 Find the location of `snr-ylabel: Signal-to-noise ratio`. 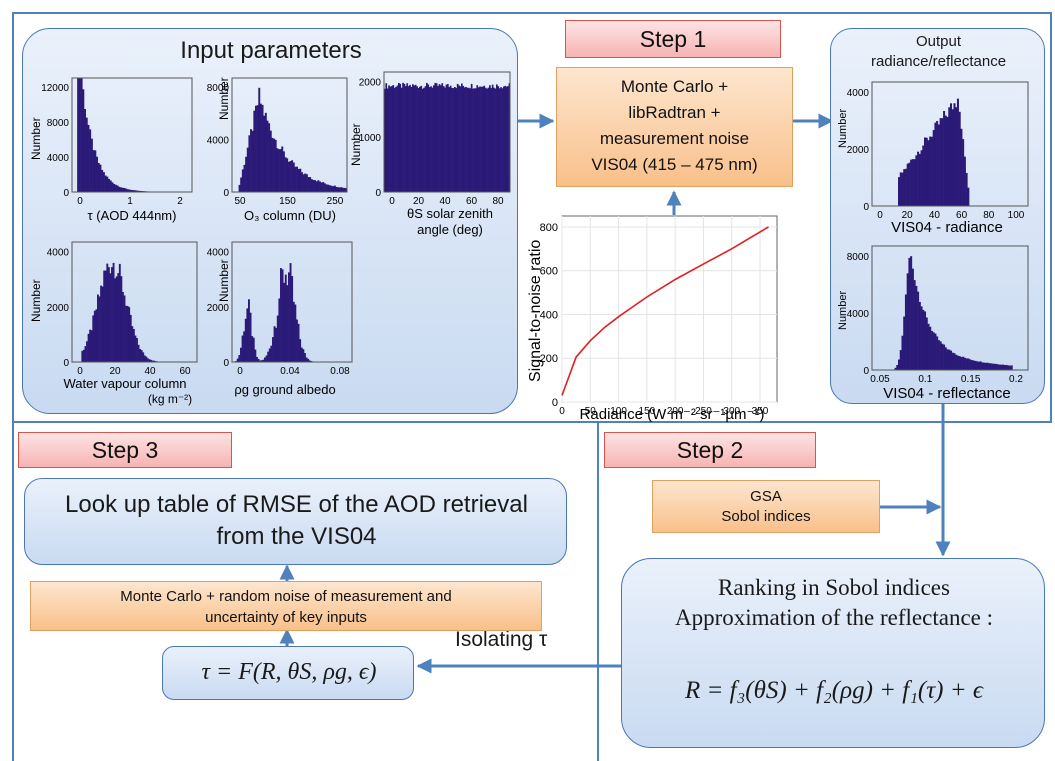

snr-ylabel: Signal-to-noise ratio is located at coordinates (535, 311).